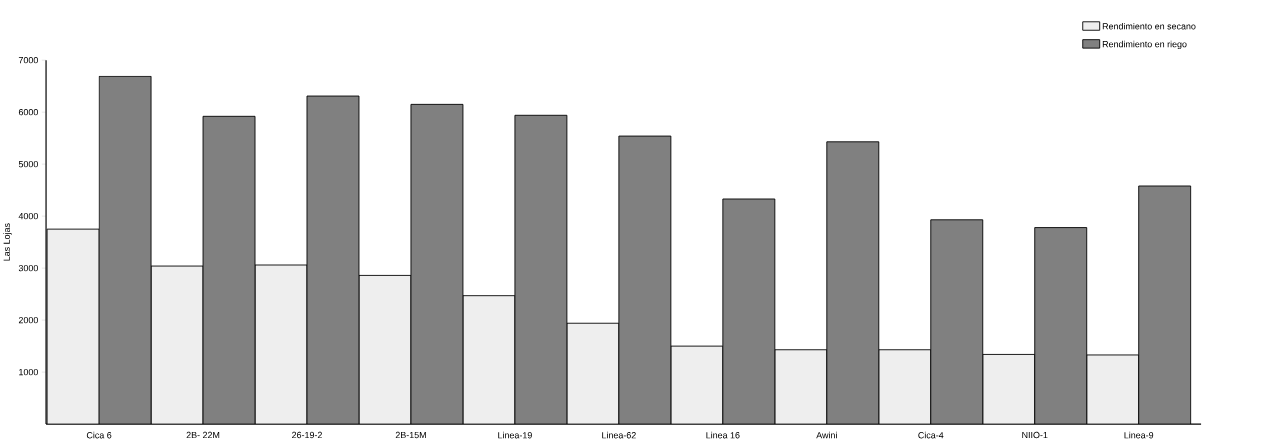  Describe the element at coordinates (723, 435) in the screenshot. I see `x-tick-label: Linea 16` at that location.